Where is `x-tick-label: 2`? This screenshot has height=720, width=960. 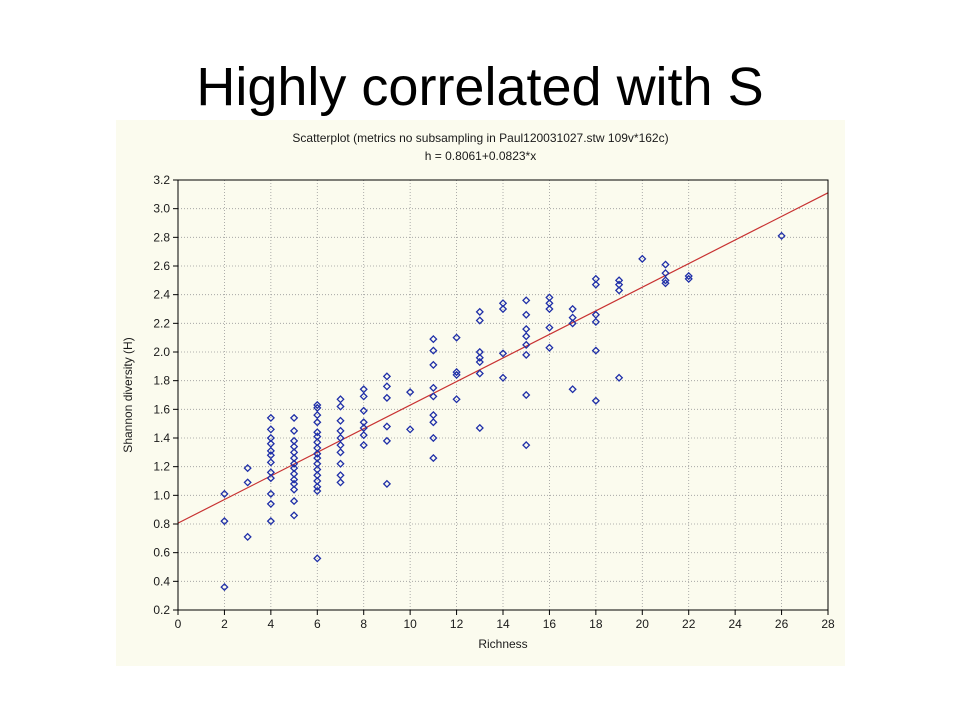 x-tick-label: 2 is located at coordinates (224, 624).